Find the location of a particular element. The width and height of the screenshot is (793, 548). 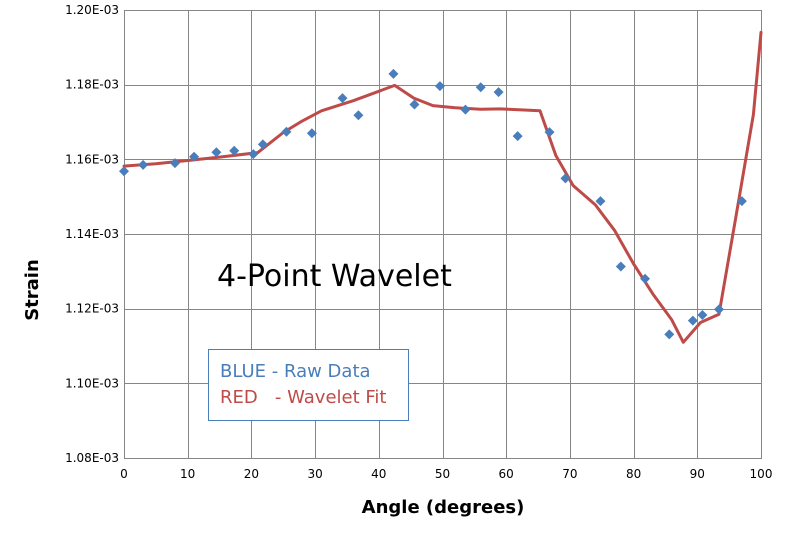

y-tick-label: 1.14E-03 is located at coordinates (92, 234).